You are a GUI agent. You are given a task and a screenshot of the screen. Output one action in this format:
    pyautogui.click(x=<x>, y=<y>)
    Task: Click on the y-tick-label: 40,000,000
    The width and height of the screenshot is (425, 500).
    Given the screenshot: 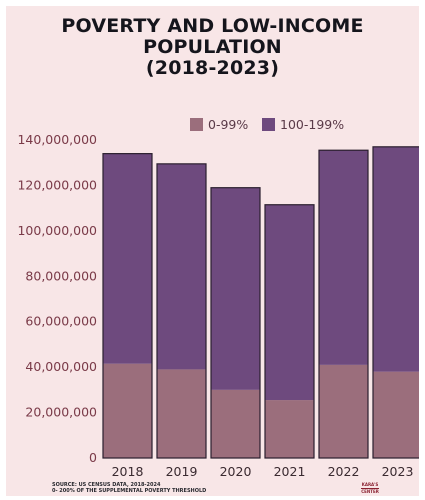 What is the action you would take?
    pyautogui.click(x=61, y=366)
    